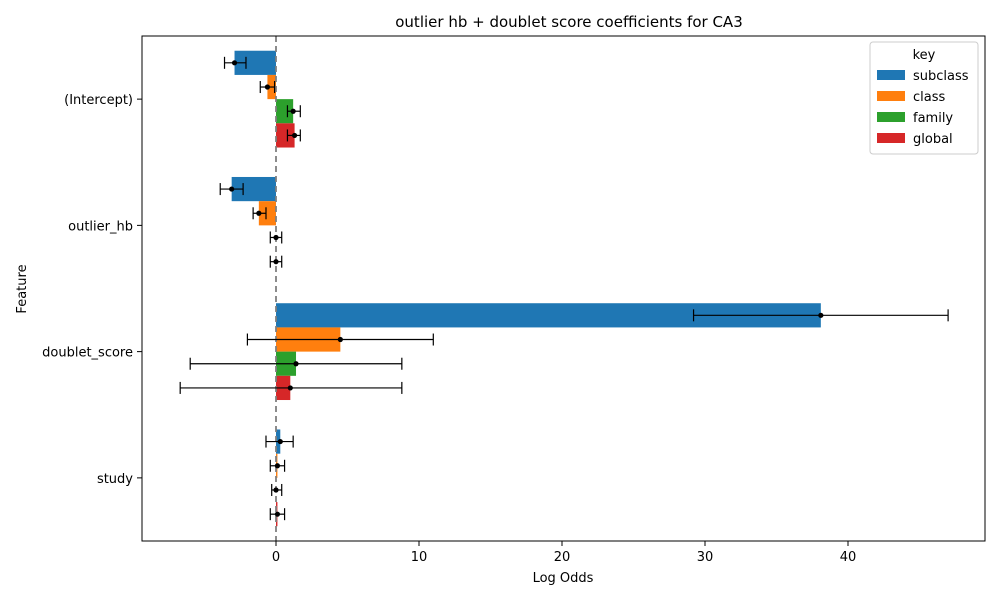 The height and width of the screenshot is (600, 1000). Describe the element at coordinates (929, 97) in the screenshot. I see `legend-label-class: class` at that location.